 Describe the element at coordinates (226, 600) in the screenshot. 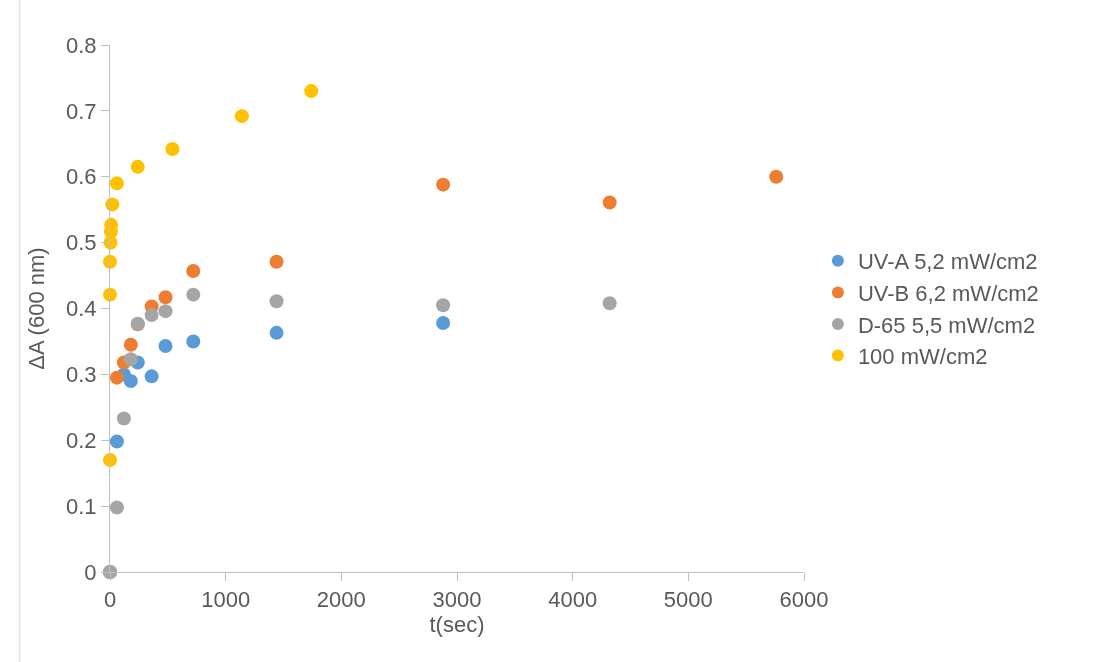

I see `x-tick-label: 1000` at that location.